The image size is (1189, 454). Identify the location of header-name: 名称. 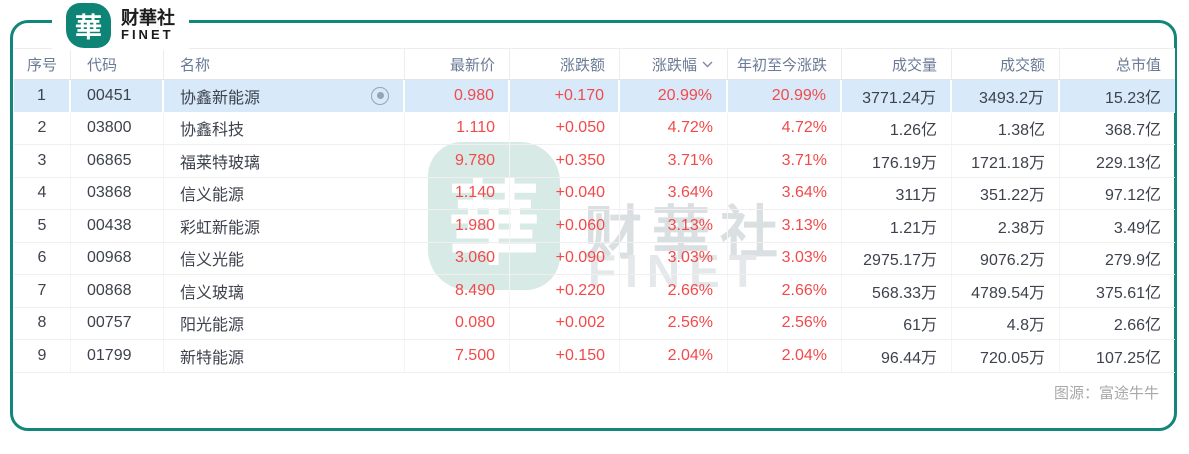
(284, 64).